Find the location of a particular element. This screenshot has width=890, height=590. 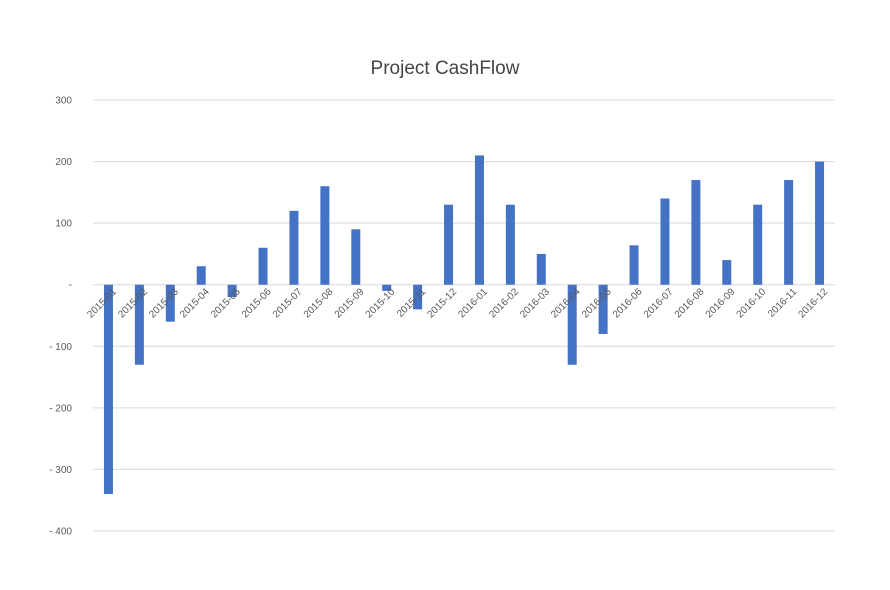

x-tick-label: 2016-02 is located at coordinates (504, 303).